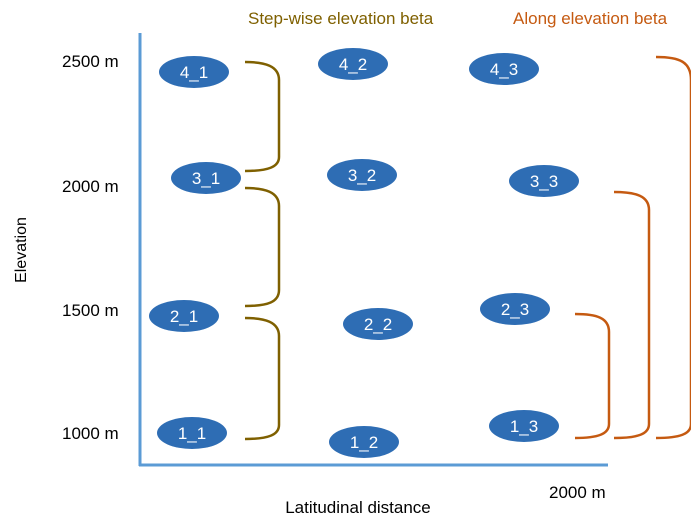 The height and width of the screenshot is (517, 691). I want to click on plot-3-3-label: 3_3, so click(544, 181).